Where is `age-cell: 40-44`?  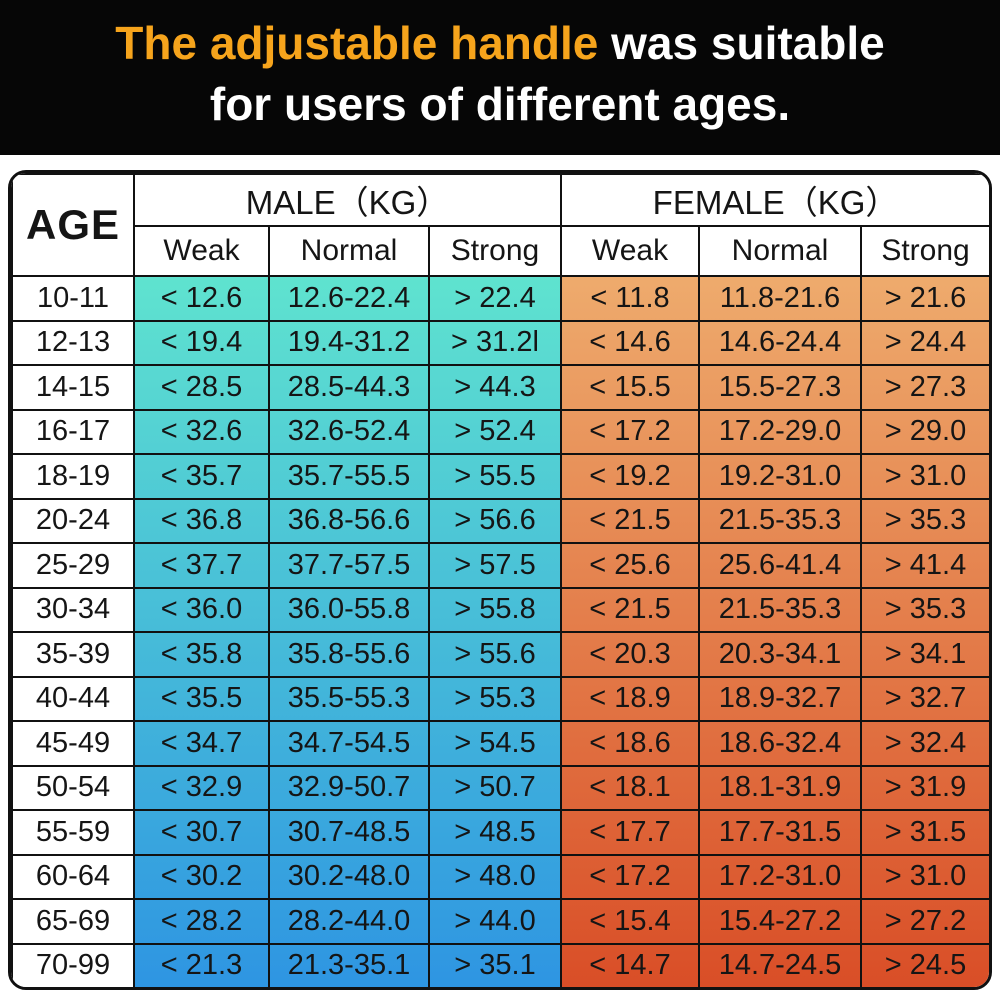
age-cell: 40-44 is located at coordinates (73, 698).